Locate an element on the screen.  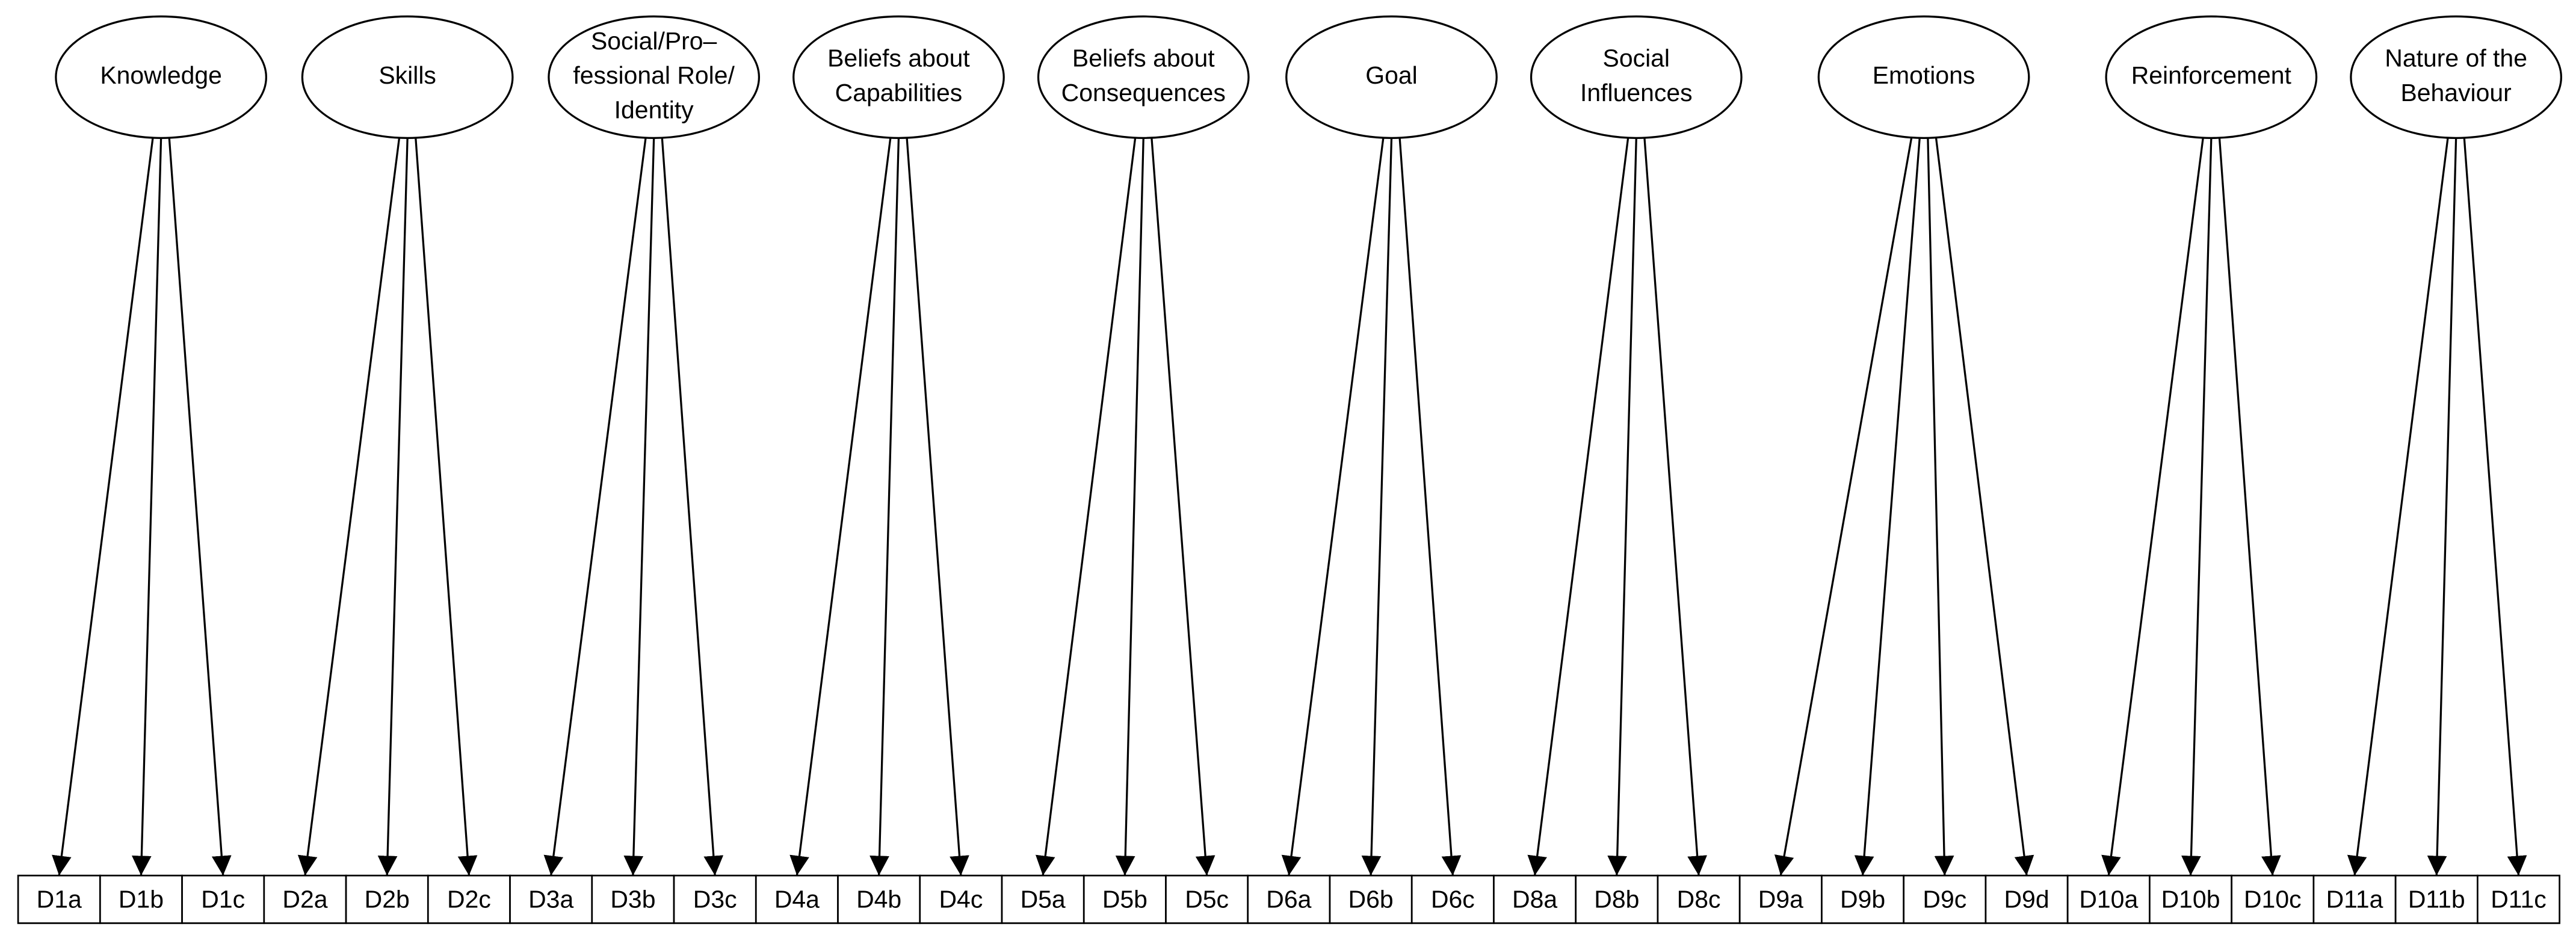
item-label: D9d is located at coordinates (2026, 899).